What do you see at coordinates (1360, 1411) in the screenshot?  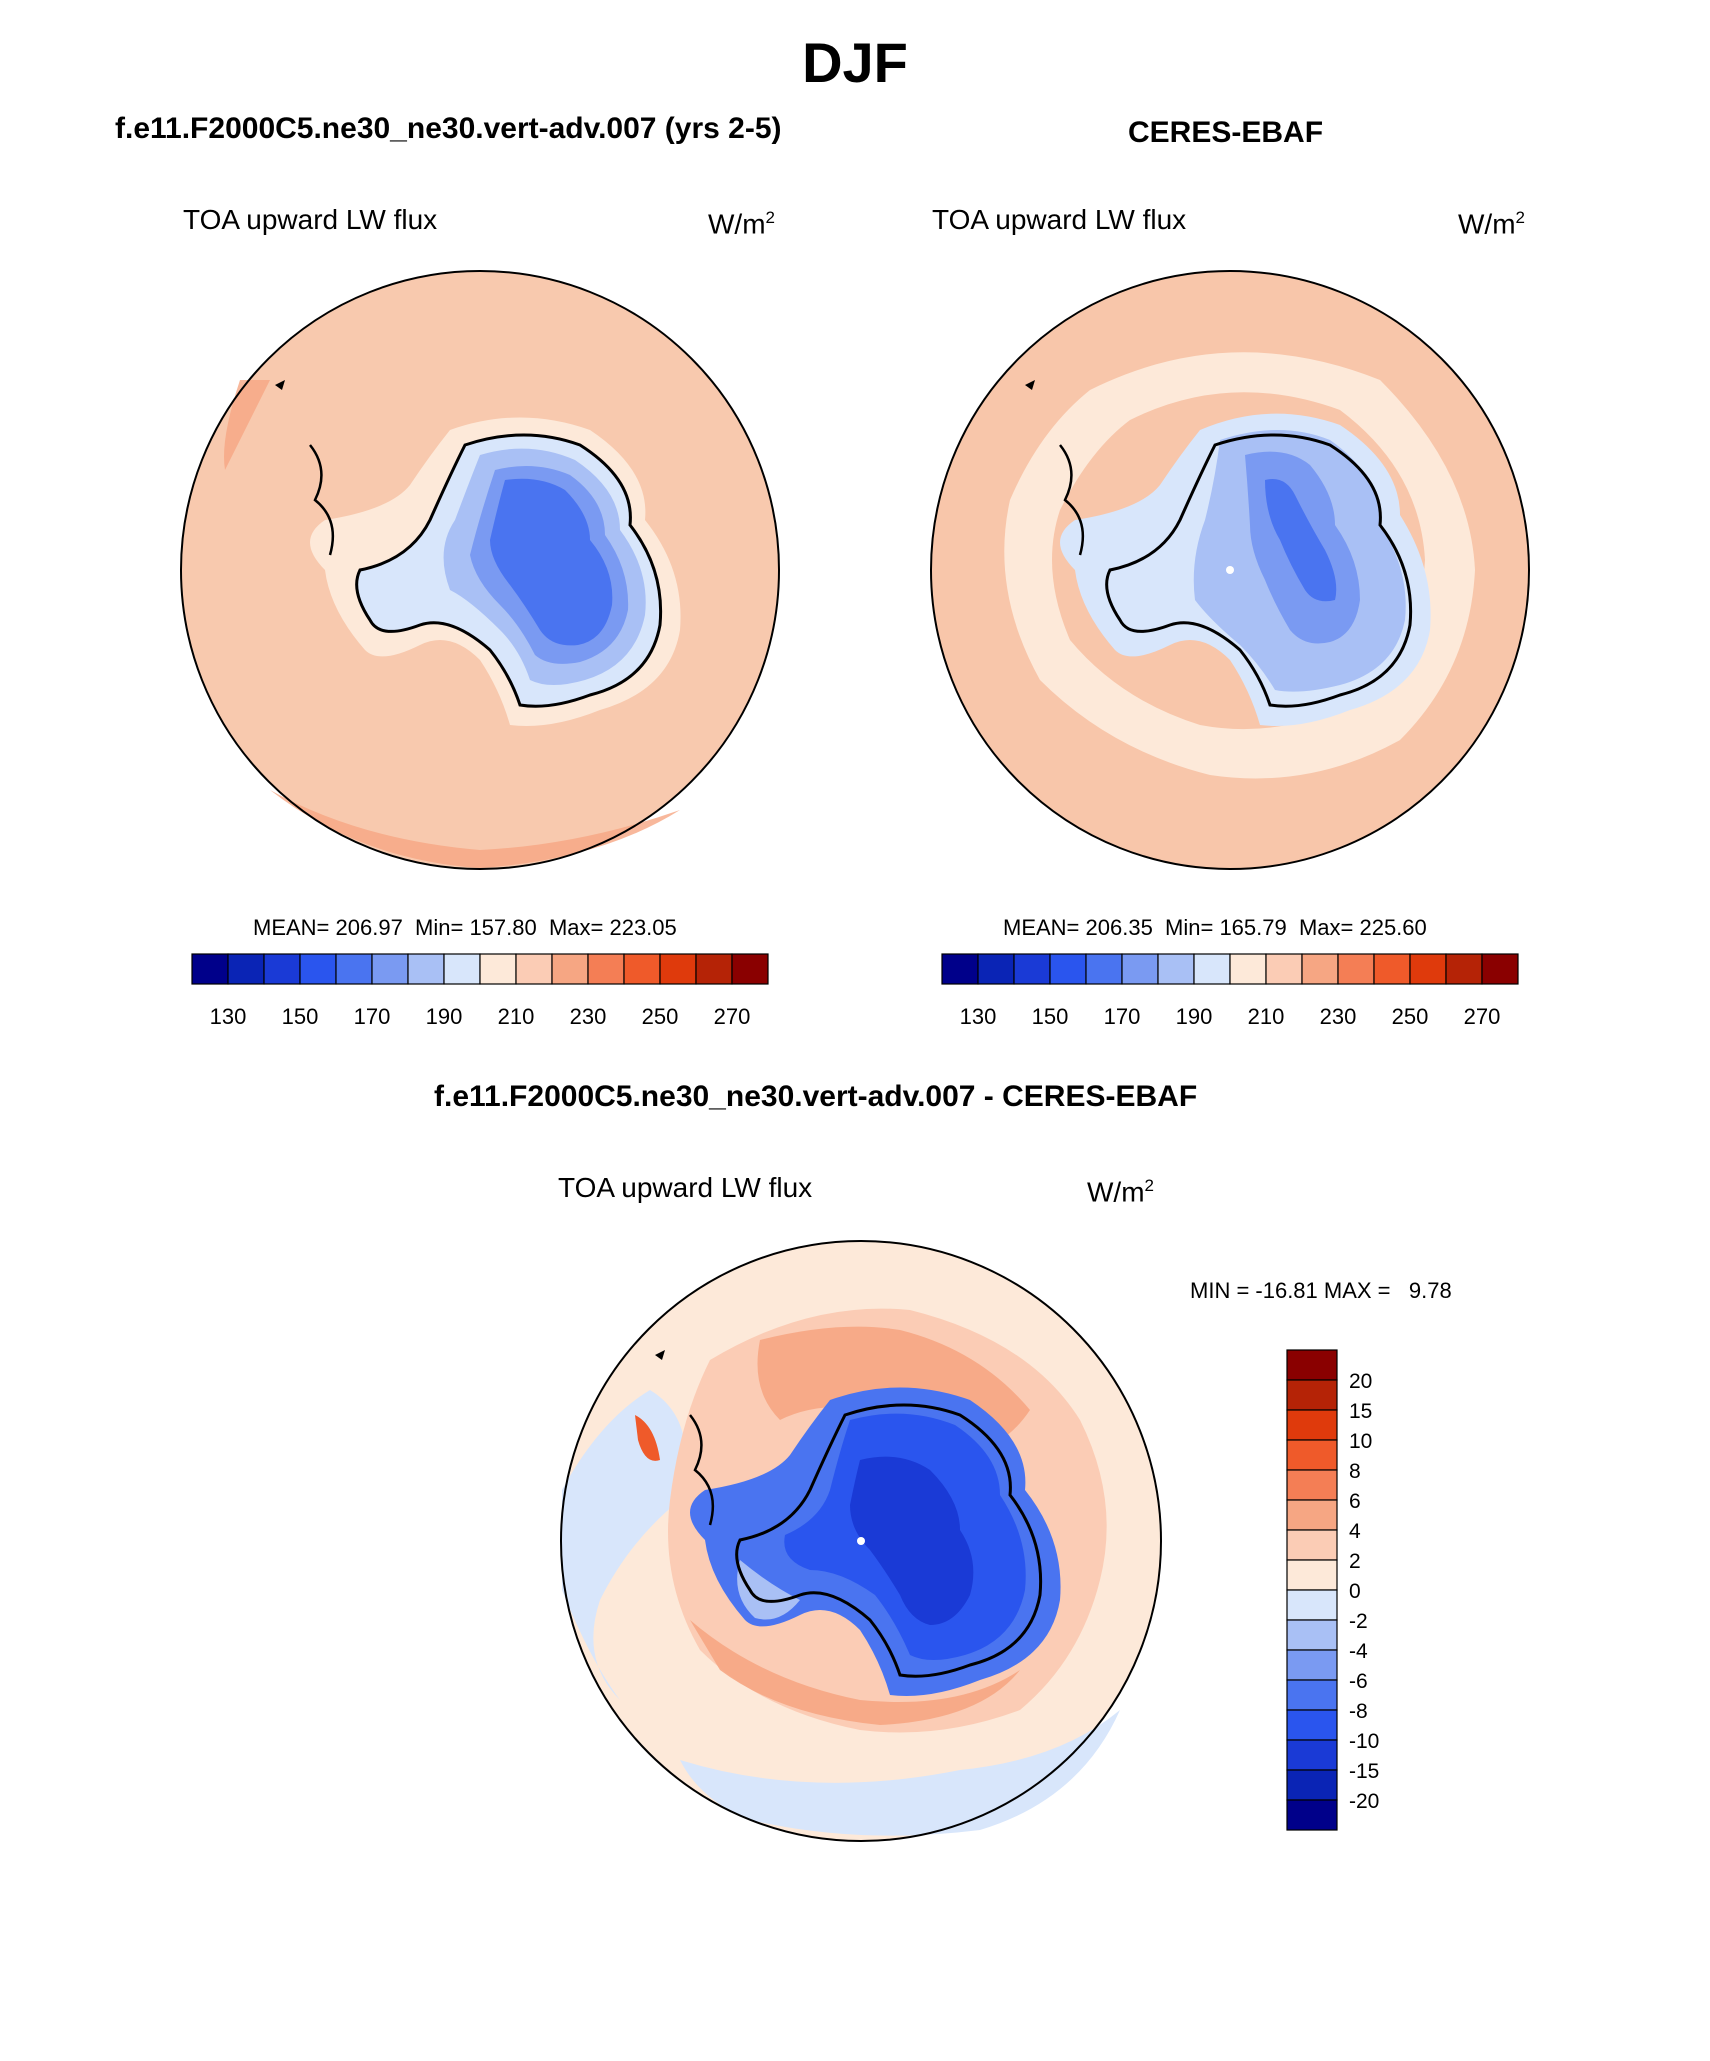 I see `diff-colorbar-tick-label: 15` at bounding box center [1360, 1411].